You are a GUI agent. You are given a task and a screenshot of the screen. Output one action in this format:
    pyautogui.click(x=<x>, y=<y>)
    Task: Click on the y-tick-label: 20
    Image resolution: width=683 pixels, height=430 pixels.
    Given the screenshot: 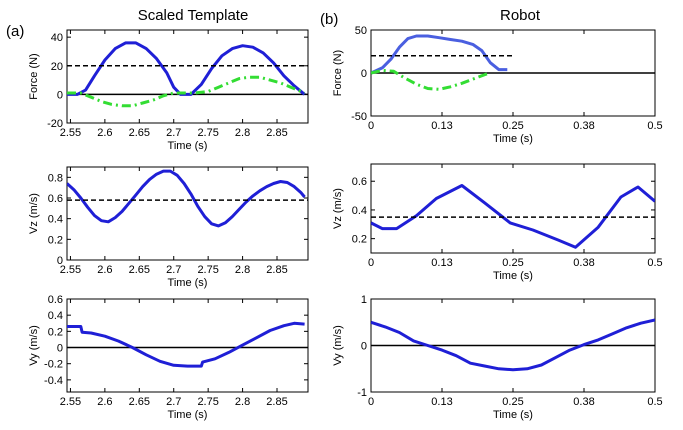 What is the action you would take?
    pyautogui.click(x=57, y=67)
    